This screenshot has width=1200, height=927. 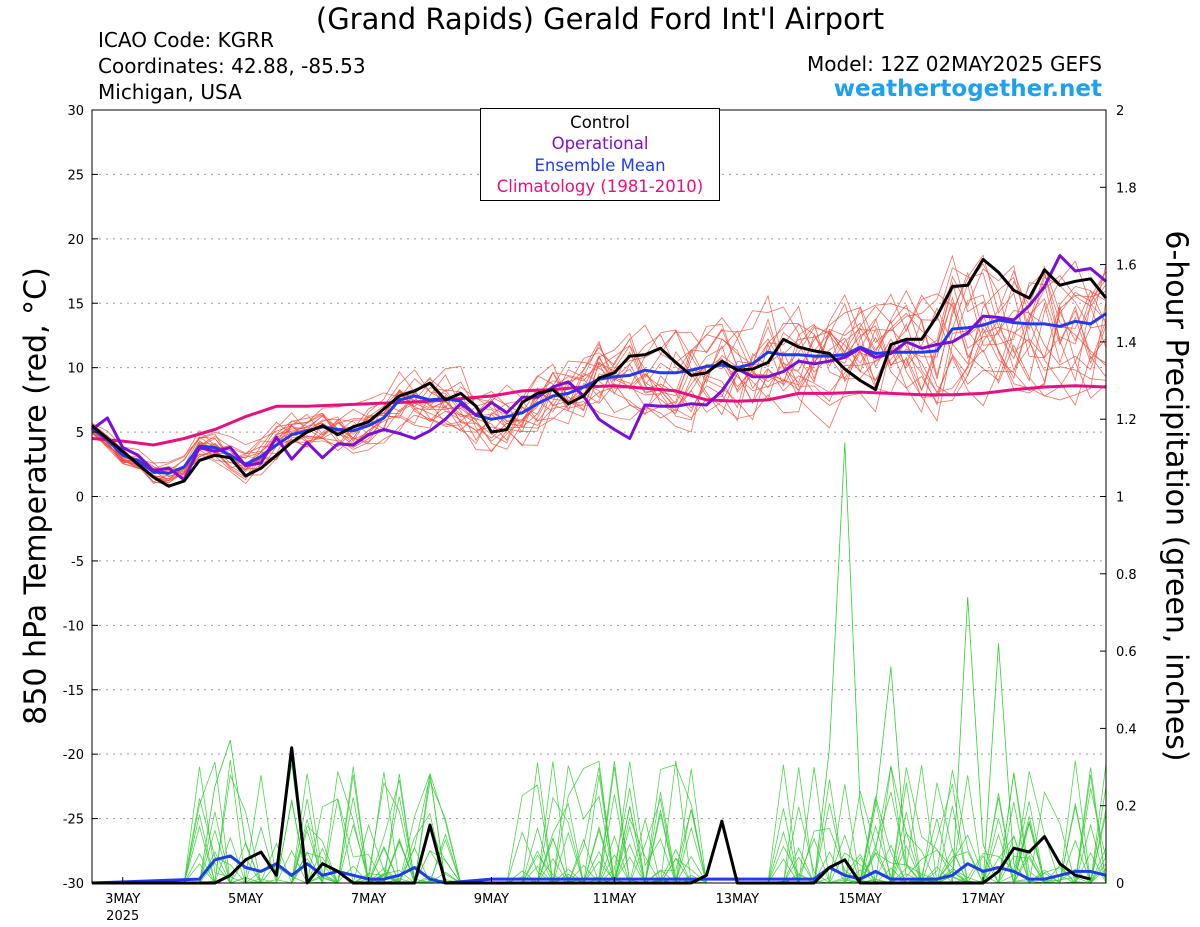 What do you see at coordinates (1120, 498) in the screenshot?
I see `y2-tick-label: 1` at bounding box center [1120, 498].